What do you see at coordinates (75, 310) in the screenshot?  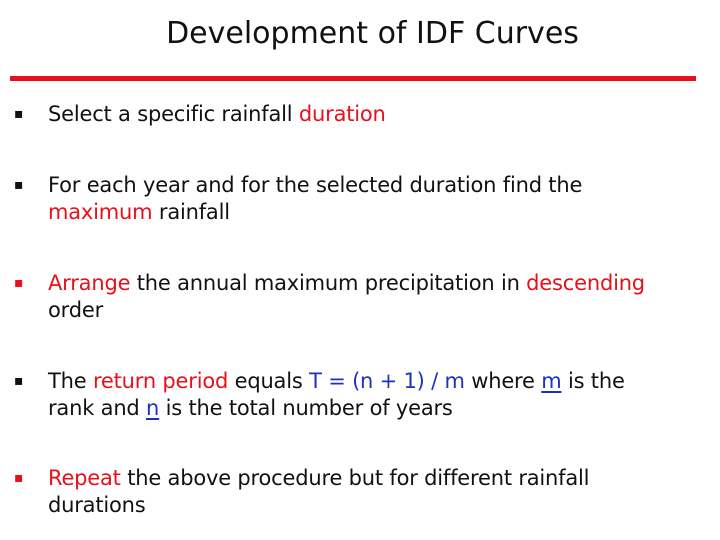 I see `bullet-text: order` at bounding box center [75, 310].